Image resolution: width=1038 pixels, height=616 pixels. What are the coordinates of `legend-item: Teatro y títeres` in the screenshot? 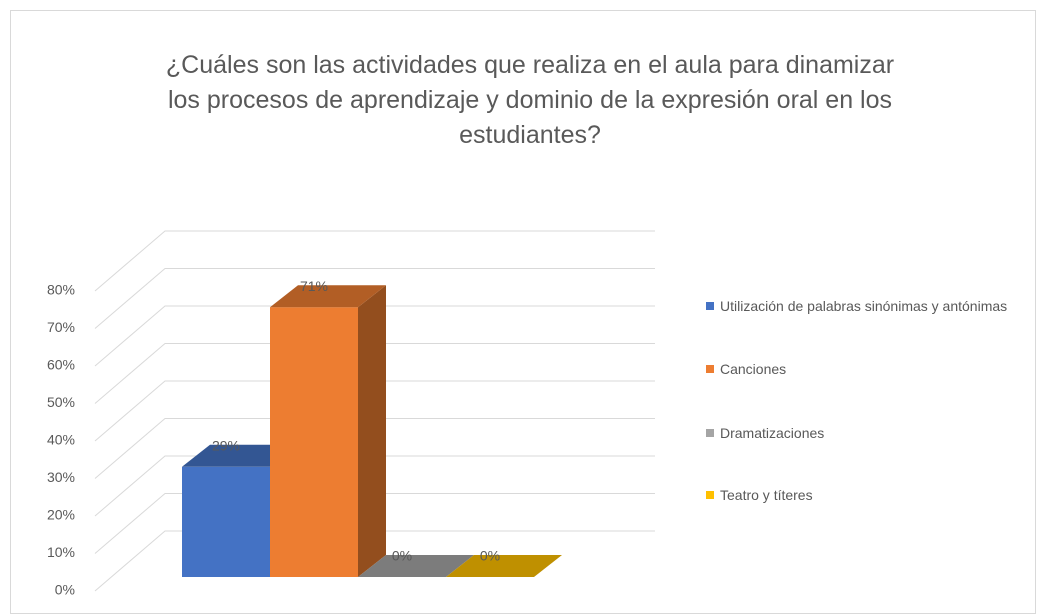 It's located at (871, 495).